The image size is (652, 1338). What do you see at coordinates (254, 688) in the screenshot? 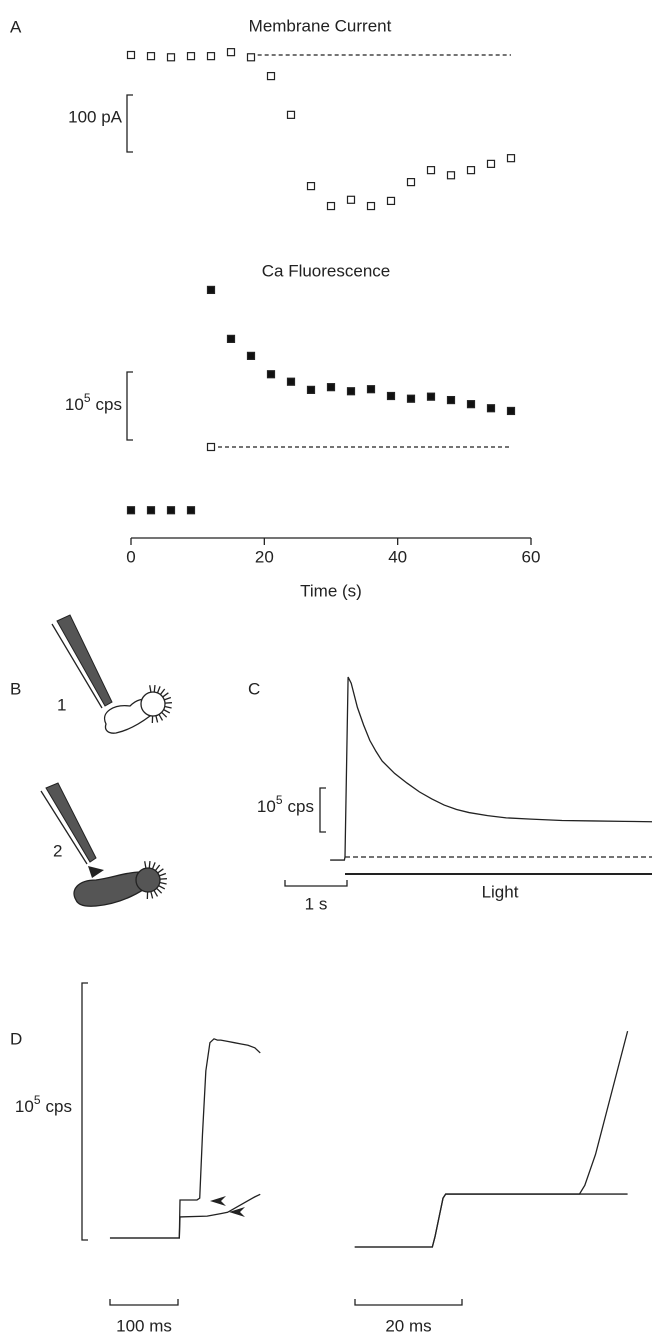
I see `panel-label: C` at bounding box center [254, 688].